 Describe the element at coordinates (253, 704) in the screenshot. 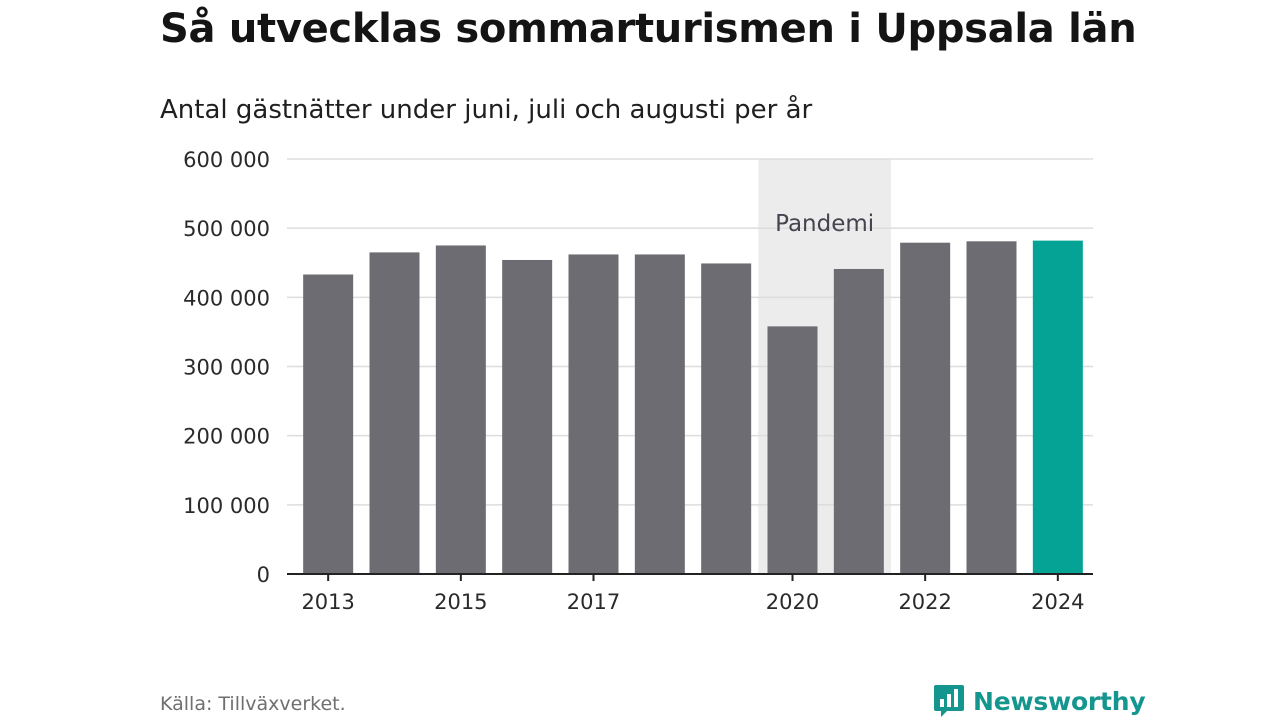

I see `source-note: Källa: Tillväxverket.` at that location.